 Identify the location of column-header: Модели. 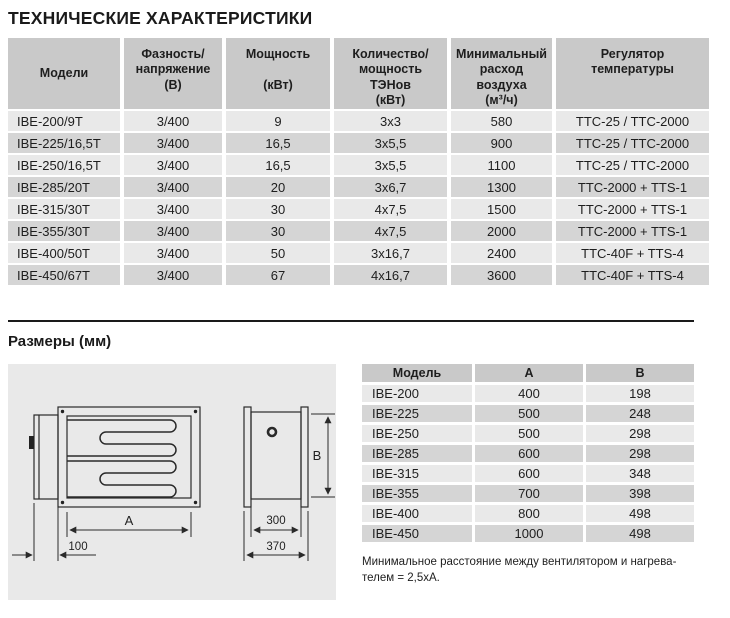
(66, 74).